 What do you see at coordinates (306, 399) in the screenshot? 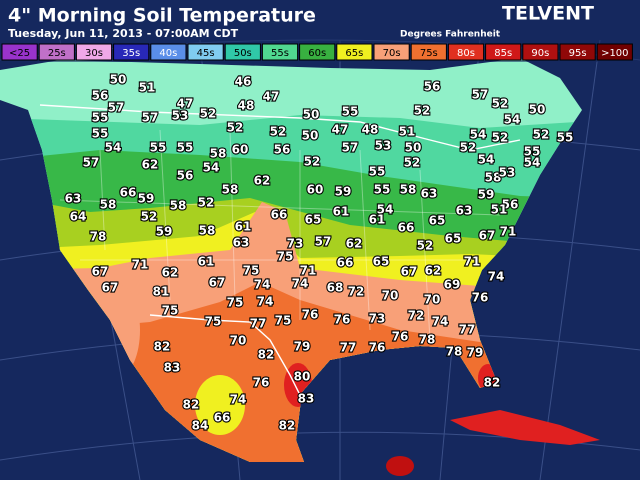
I see `station-value: 83` at bounding box center [306, 399].